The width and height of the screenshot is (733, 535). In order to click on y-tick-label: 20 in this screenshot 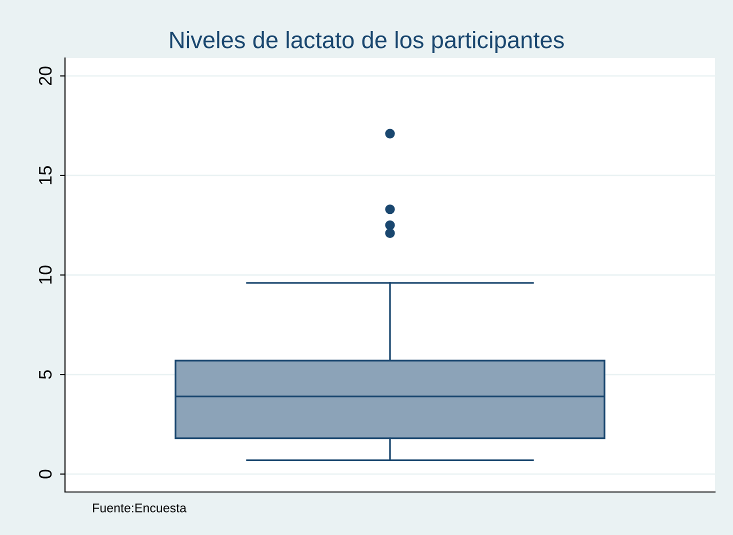, I will do `click(45, 76)`.